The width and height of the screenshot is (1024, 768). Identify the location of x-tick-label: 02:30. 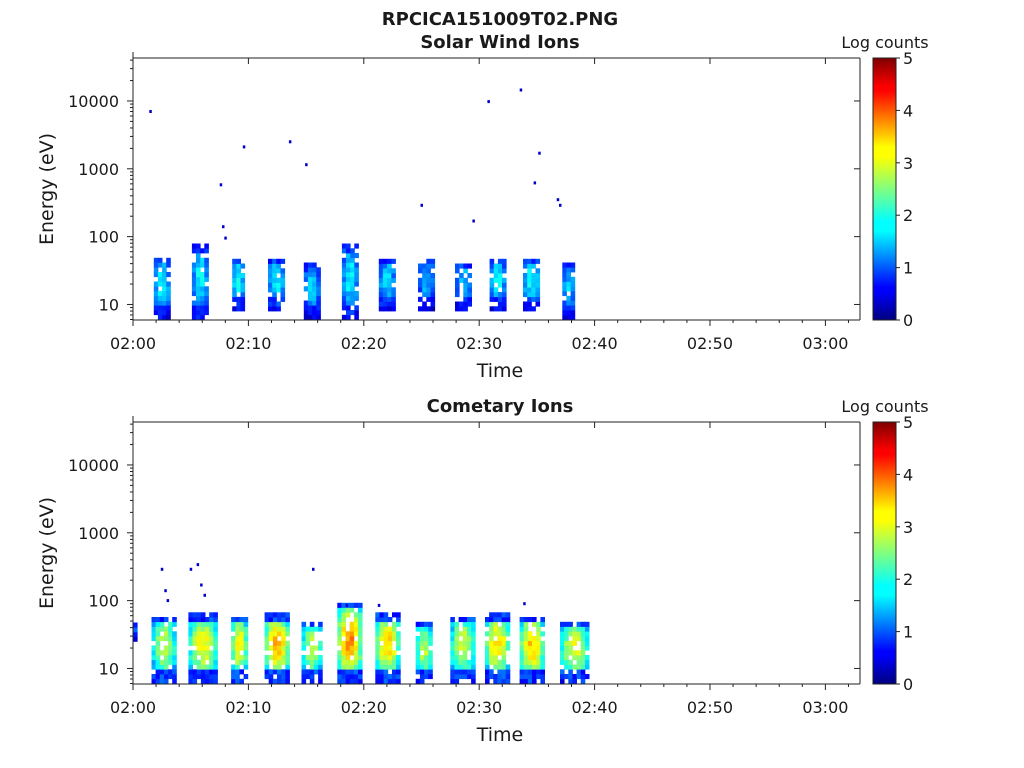
(479, 343).